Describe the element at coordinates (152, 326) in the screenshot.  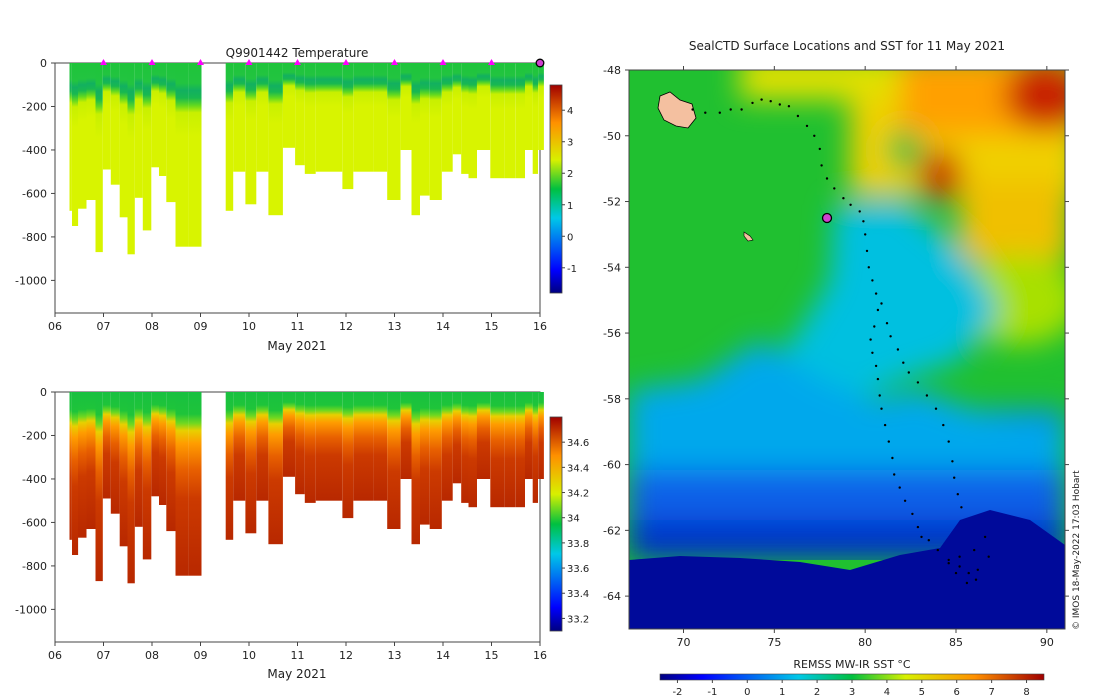
I see `x-tick-label: 08` at that location.